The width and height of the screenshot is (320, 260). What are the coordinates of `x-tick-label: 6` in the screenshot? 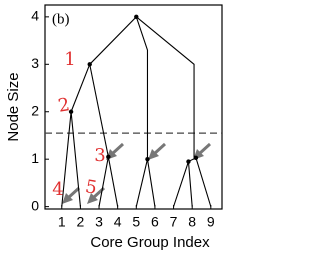 It's located at (155, 222).